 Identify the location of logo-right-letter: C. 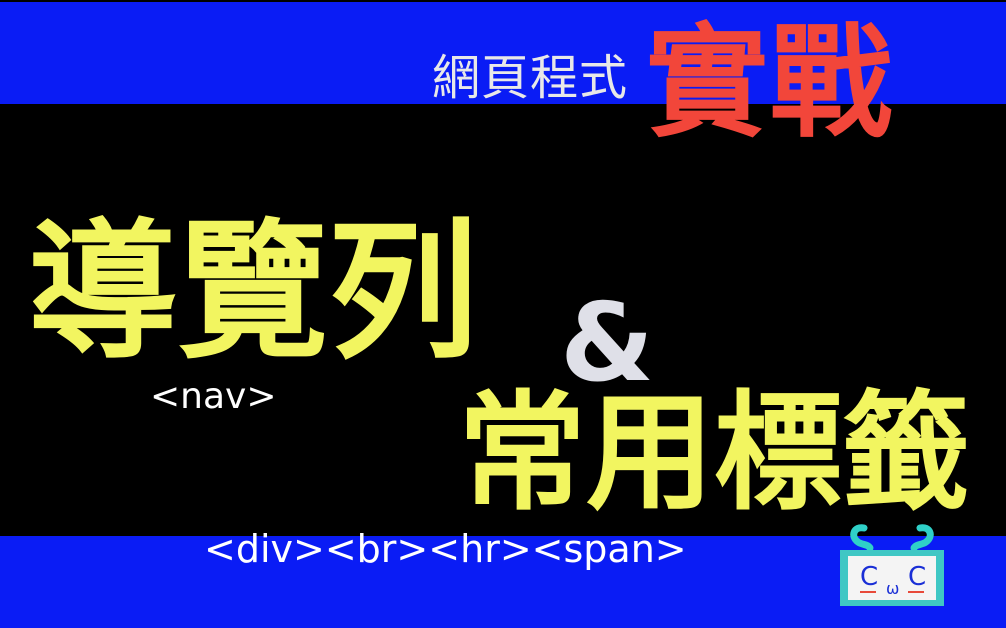
(917, 577).